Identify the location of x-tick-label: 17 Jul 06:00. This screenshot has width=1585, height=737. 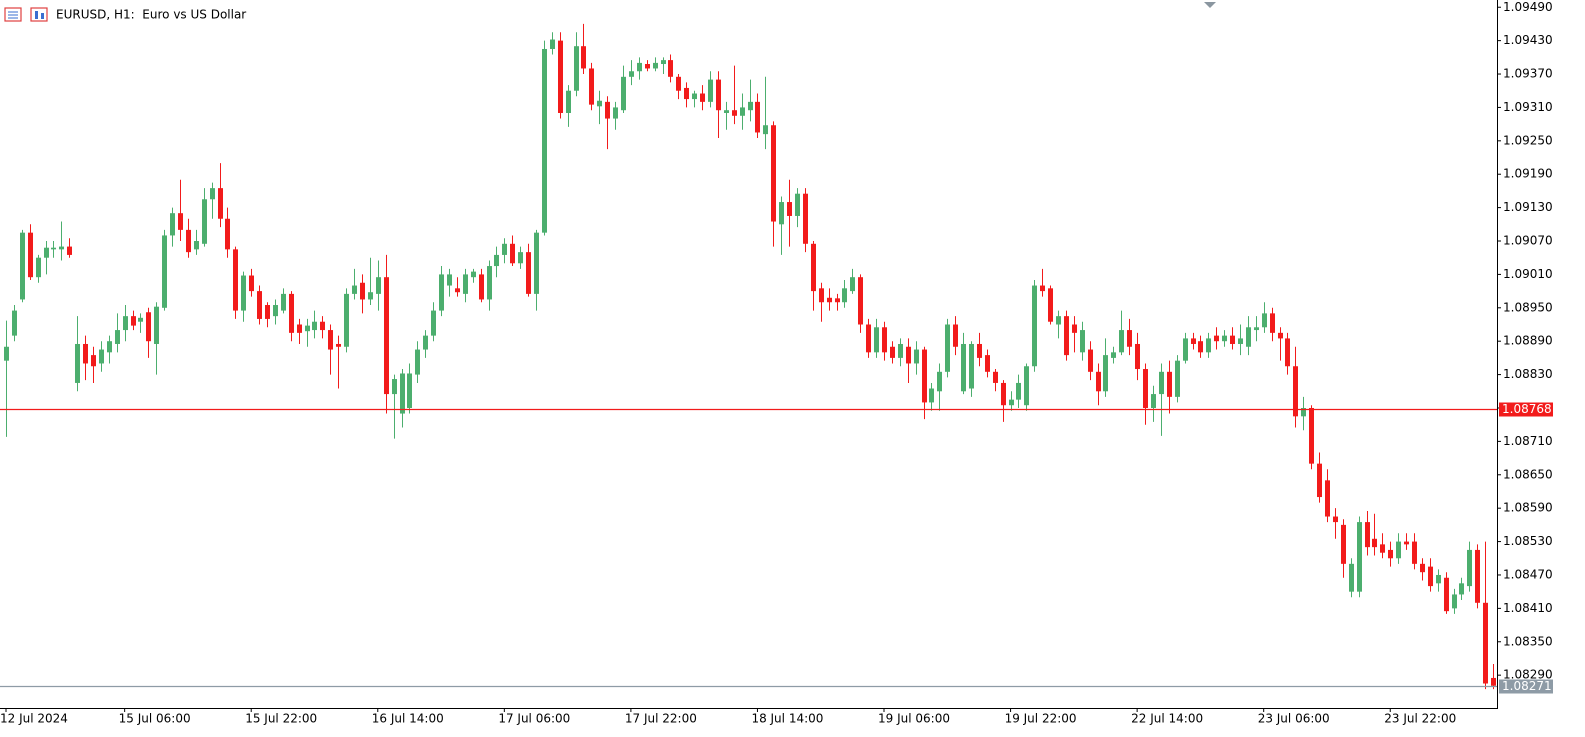
(534, 719).